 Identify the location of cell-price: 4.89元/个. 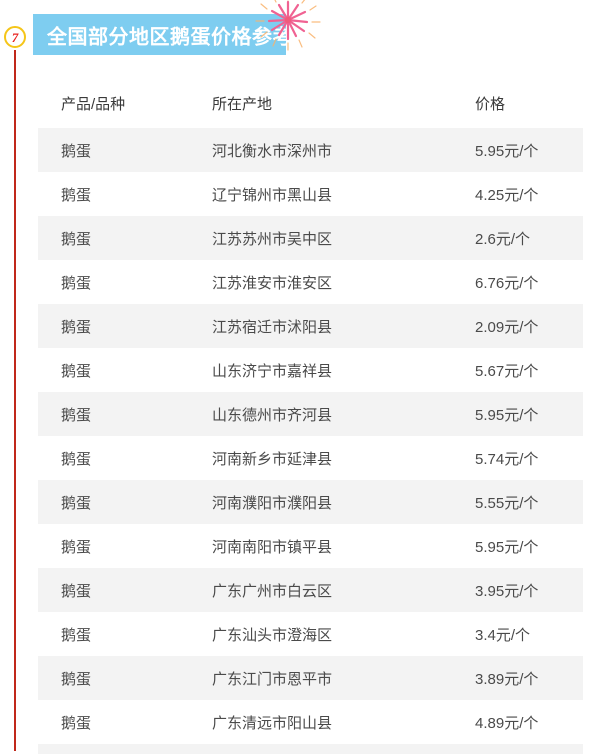
(507, 723).